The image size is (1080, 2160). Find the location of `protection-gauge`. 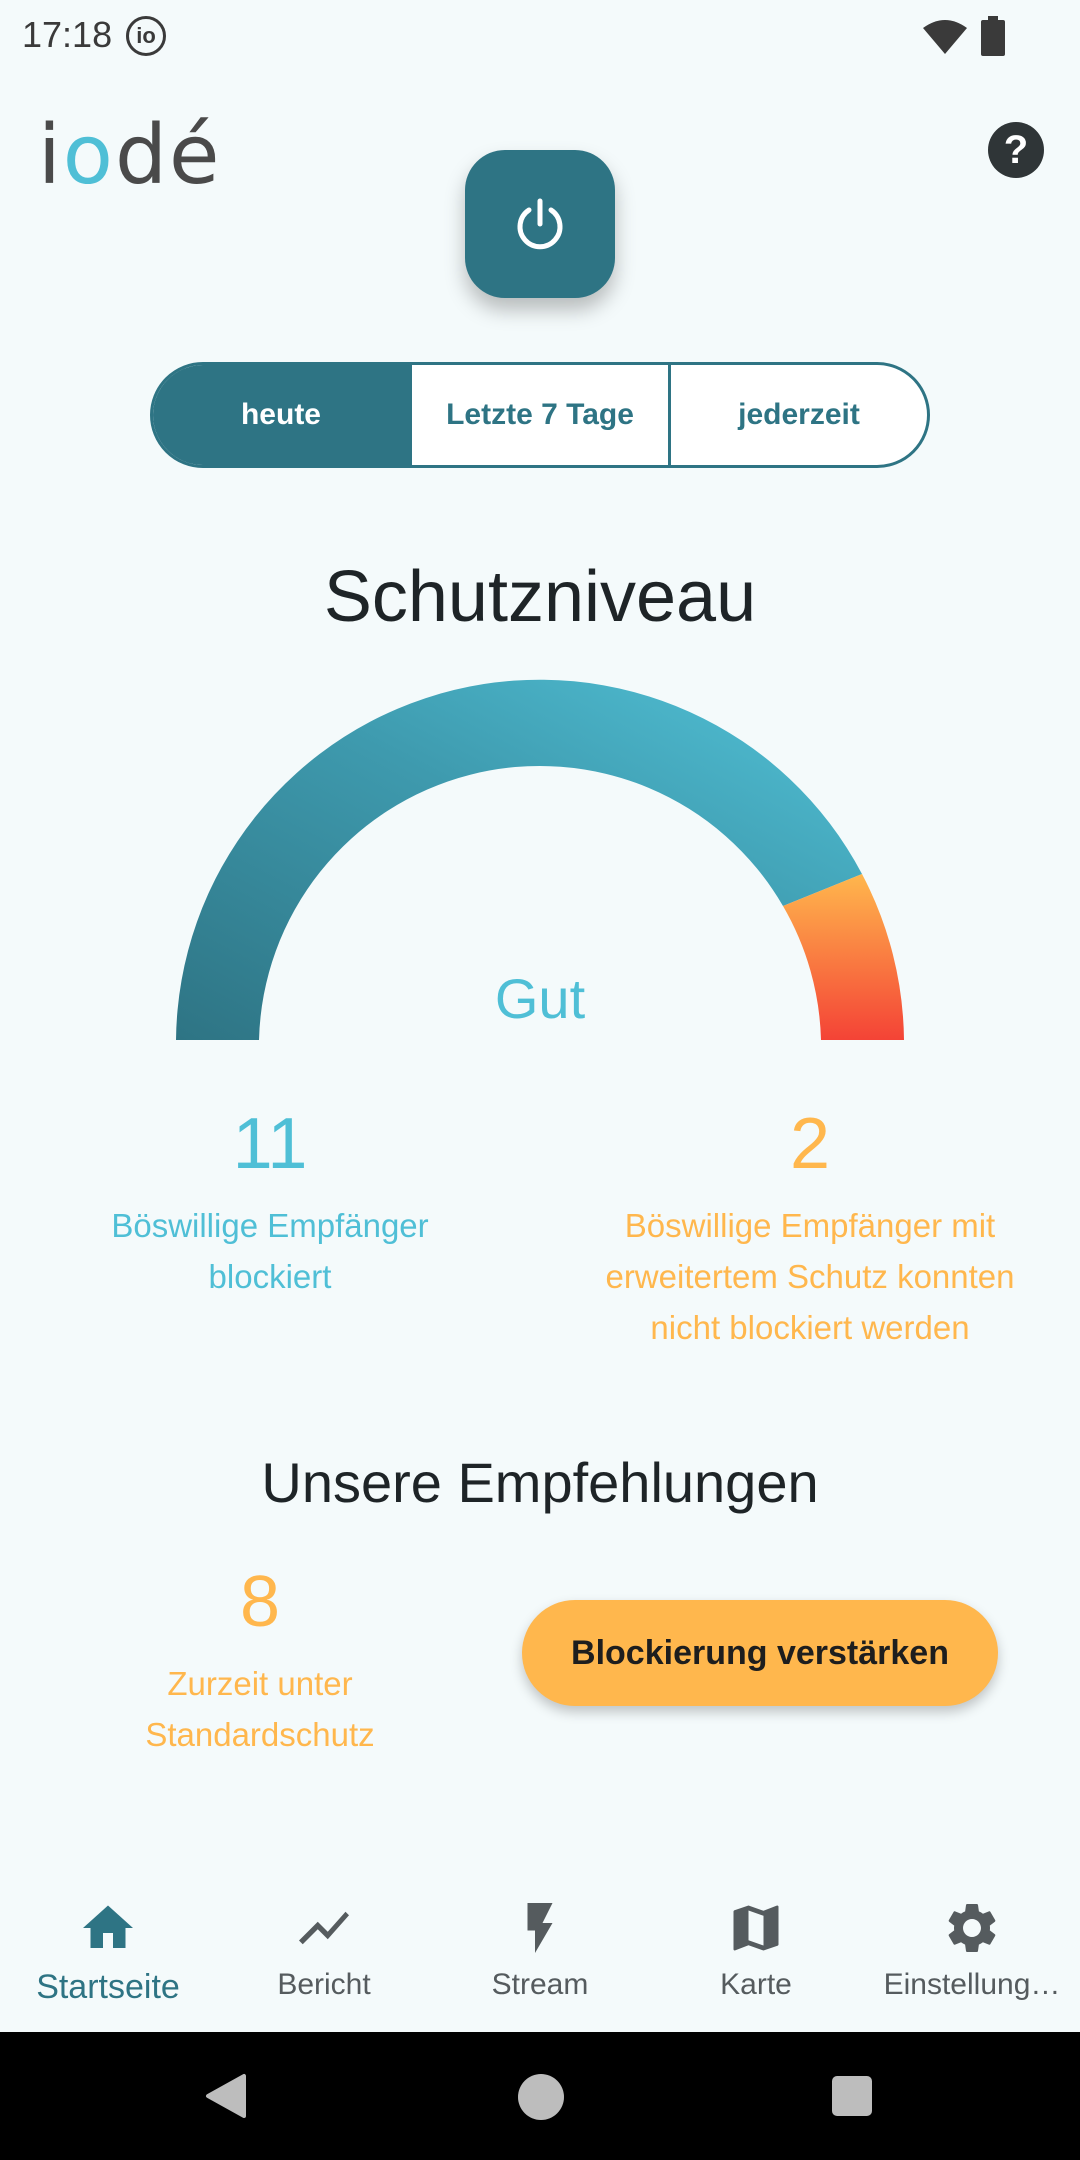

protection-gauge is located at coordinates (540, 859).